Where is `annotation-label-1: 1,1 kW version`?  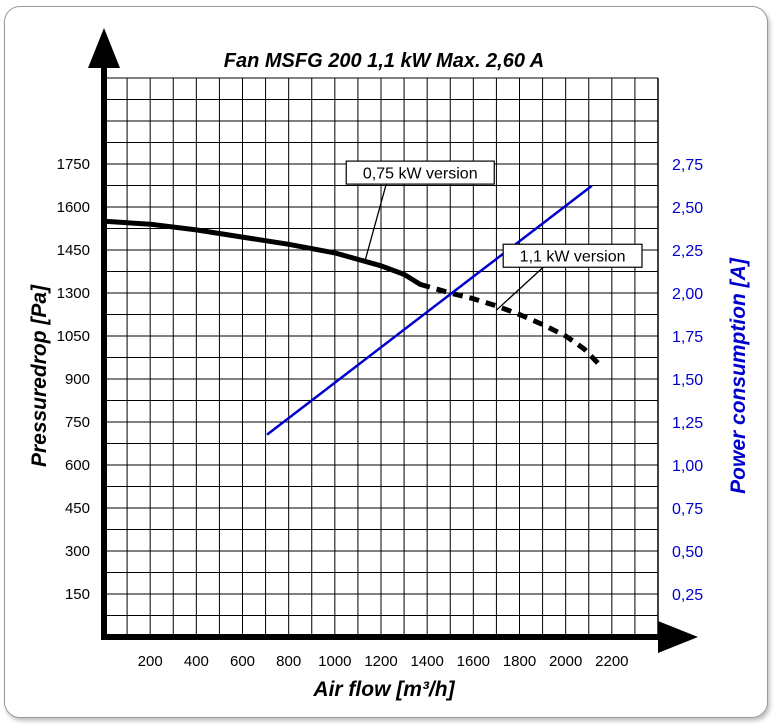
annotation-label-1: 1,1 kW version is located at coordinates (573, 257).